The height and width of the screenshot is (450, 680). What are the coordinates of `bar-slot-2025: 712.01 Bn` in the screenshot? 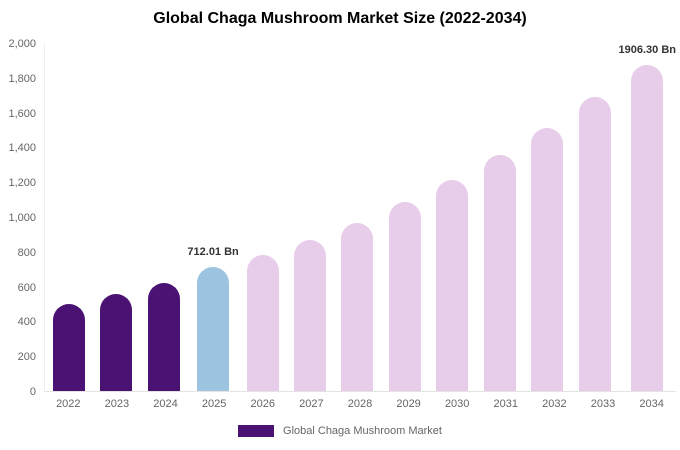 It's located at (213, 217).